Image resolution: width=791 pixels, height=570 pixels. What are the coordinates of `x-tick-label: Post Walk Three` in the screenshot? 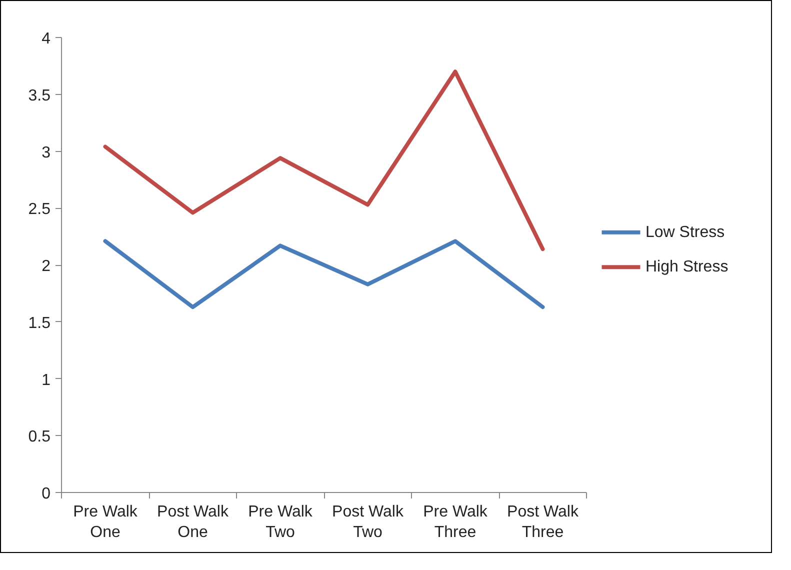 It's located at (543, 522).